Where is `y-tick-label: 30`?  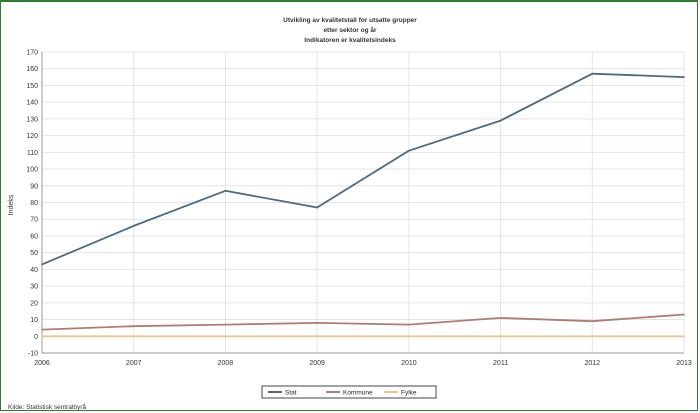
y-tick-label: 30 is located at coordinates (34, 287).